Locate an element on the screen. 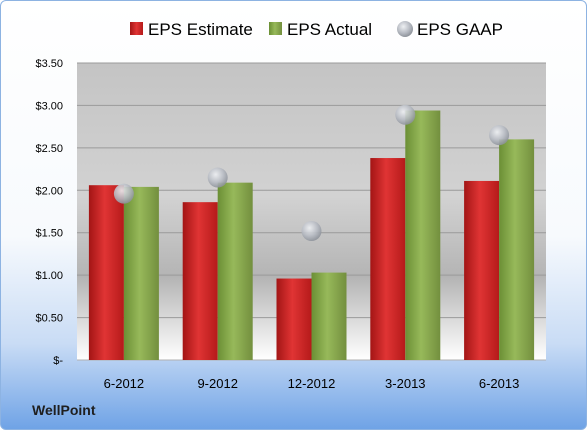  x-axis-ticks: 6-2012 9-2012 12-2012 3-2013 6-2013 is located at coordinates (312, 383).